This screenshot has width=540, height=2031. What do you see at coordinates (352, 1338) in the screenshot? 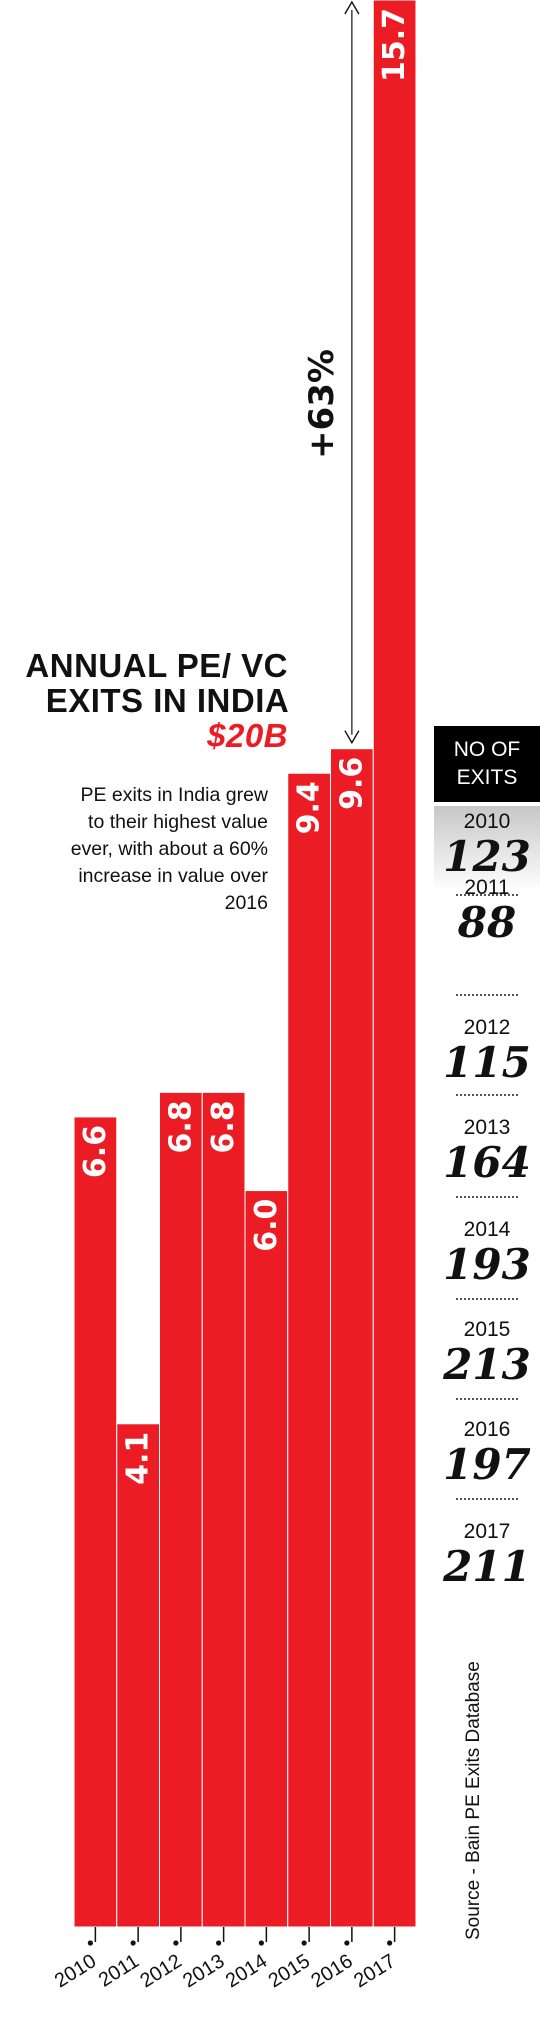
I see `bar-2016` at bounding box center [352, 1338].